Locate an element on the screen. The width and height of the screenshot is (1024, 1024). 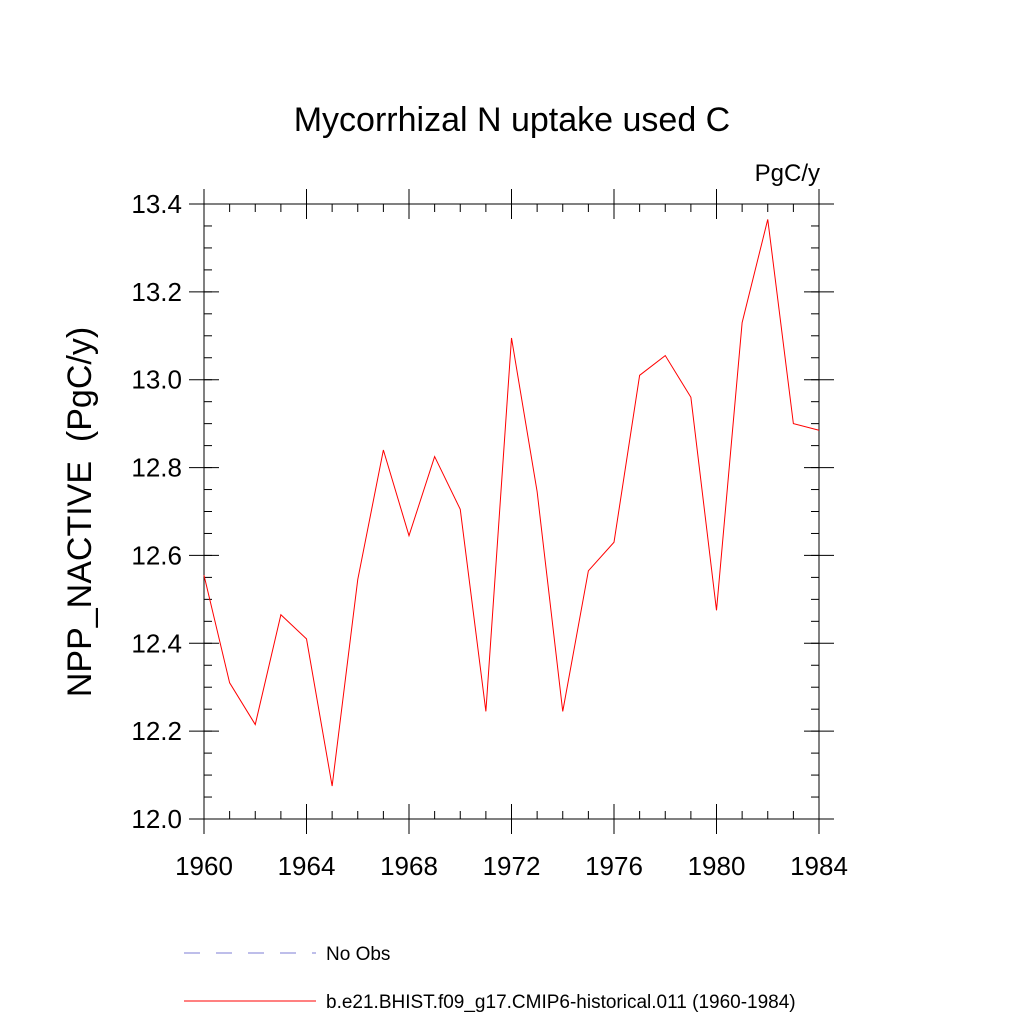
x-tick-label: 1984 is located at coordinates (819, 866).